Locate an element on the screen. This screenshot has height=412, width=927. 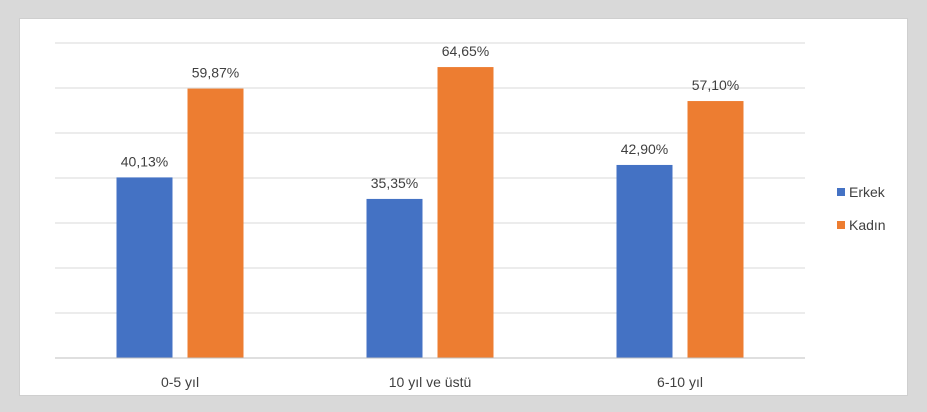
category-labels: 0-5 yıl 10 yıl ve üstü 6-10 yıl is located at coordinates (432, 382).